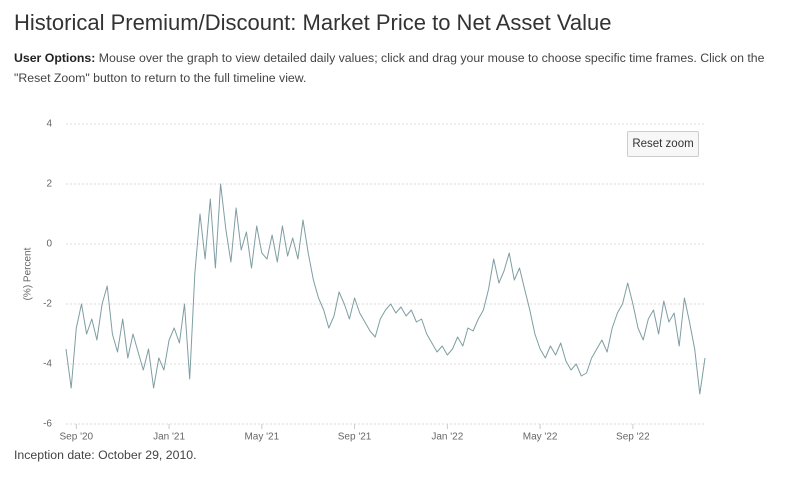  Describe the element at coordinates (540, 437) in the screenshot. I see `x-tick-label: May '22` at that location.